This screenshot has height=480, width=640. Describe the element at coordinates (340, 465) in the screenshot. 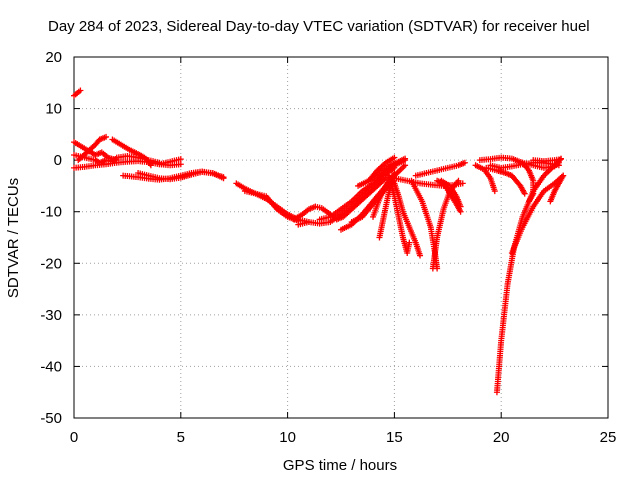

I see `x-axis-label: GPS time / hours` at that location.